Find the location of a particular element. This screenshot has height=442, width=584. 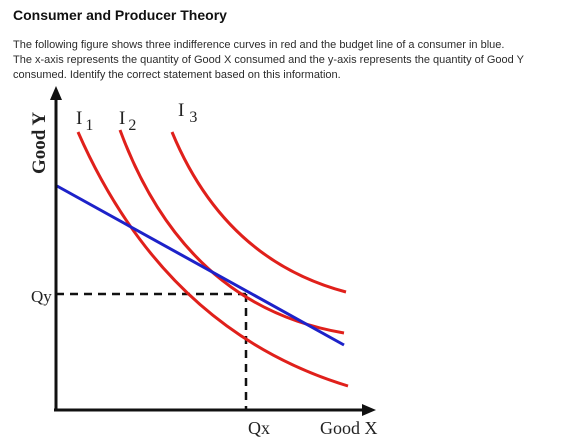

x-axis-arrowhead is located at coordinates (369, 410).